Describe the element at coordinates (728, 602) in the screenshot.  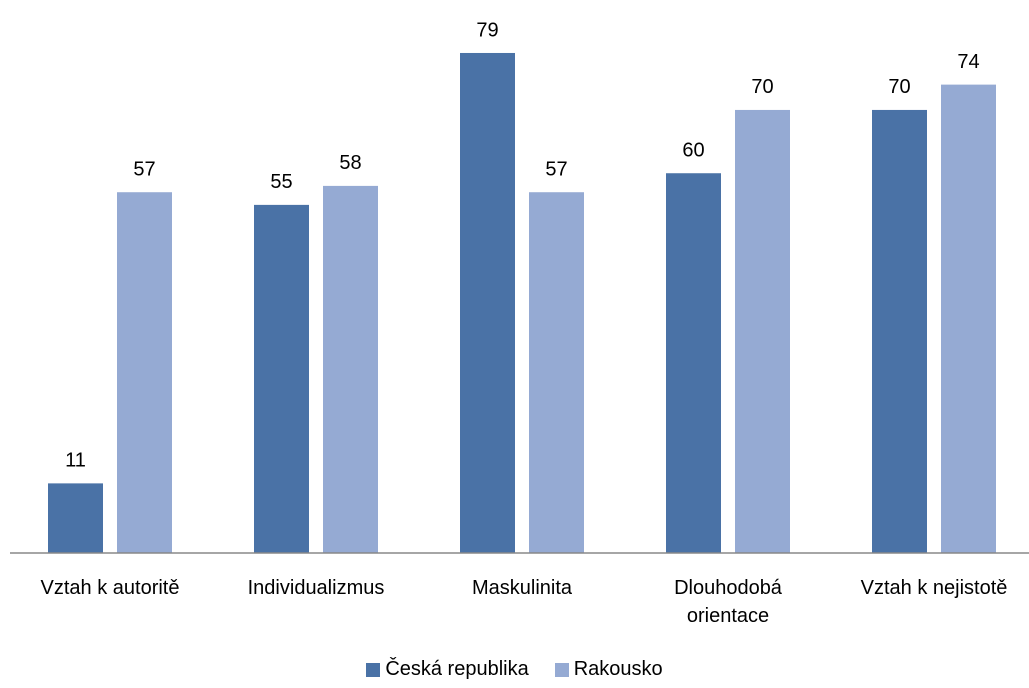
I see `x-tick-label: Dlouhodobá orientace` at that location.